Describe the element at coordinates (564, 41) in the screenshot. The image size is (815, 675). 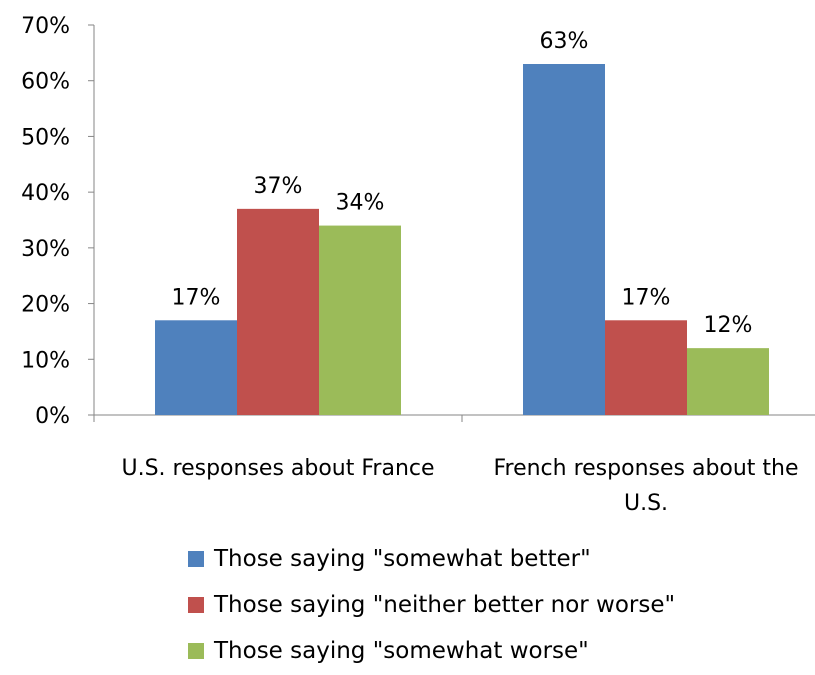
I see `data-label: 63%` at that location.